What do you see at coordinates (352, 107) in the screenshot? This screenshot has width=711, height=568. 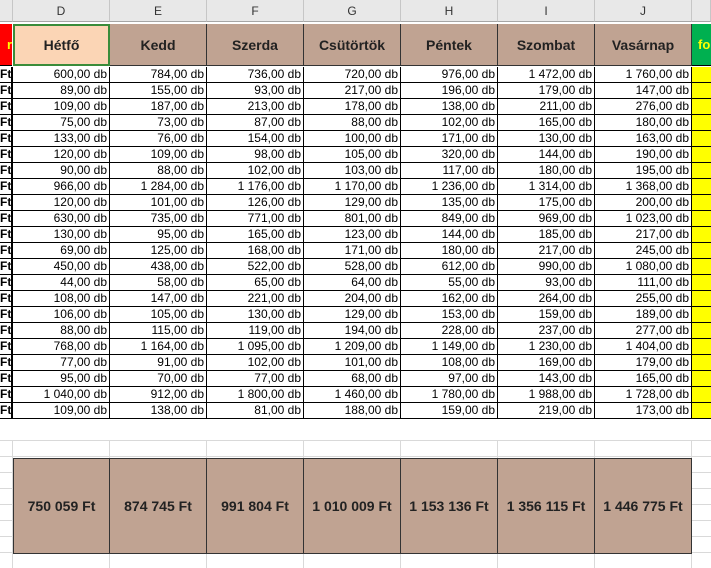 I see `table-cell: 178,00 db` at bounding box center [352, 107].